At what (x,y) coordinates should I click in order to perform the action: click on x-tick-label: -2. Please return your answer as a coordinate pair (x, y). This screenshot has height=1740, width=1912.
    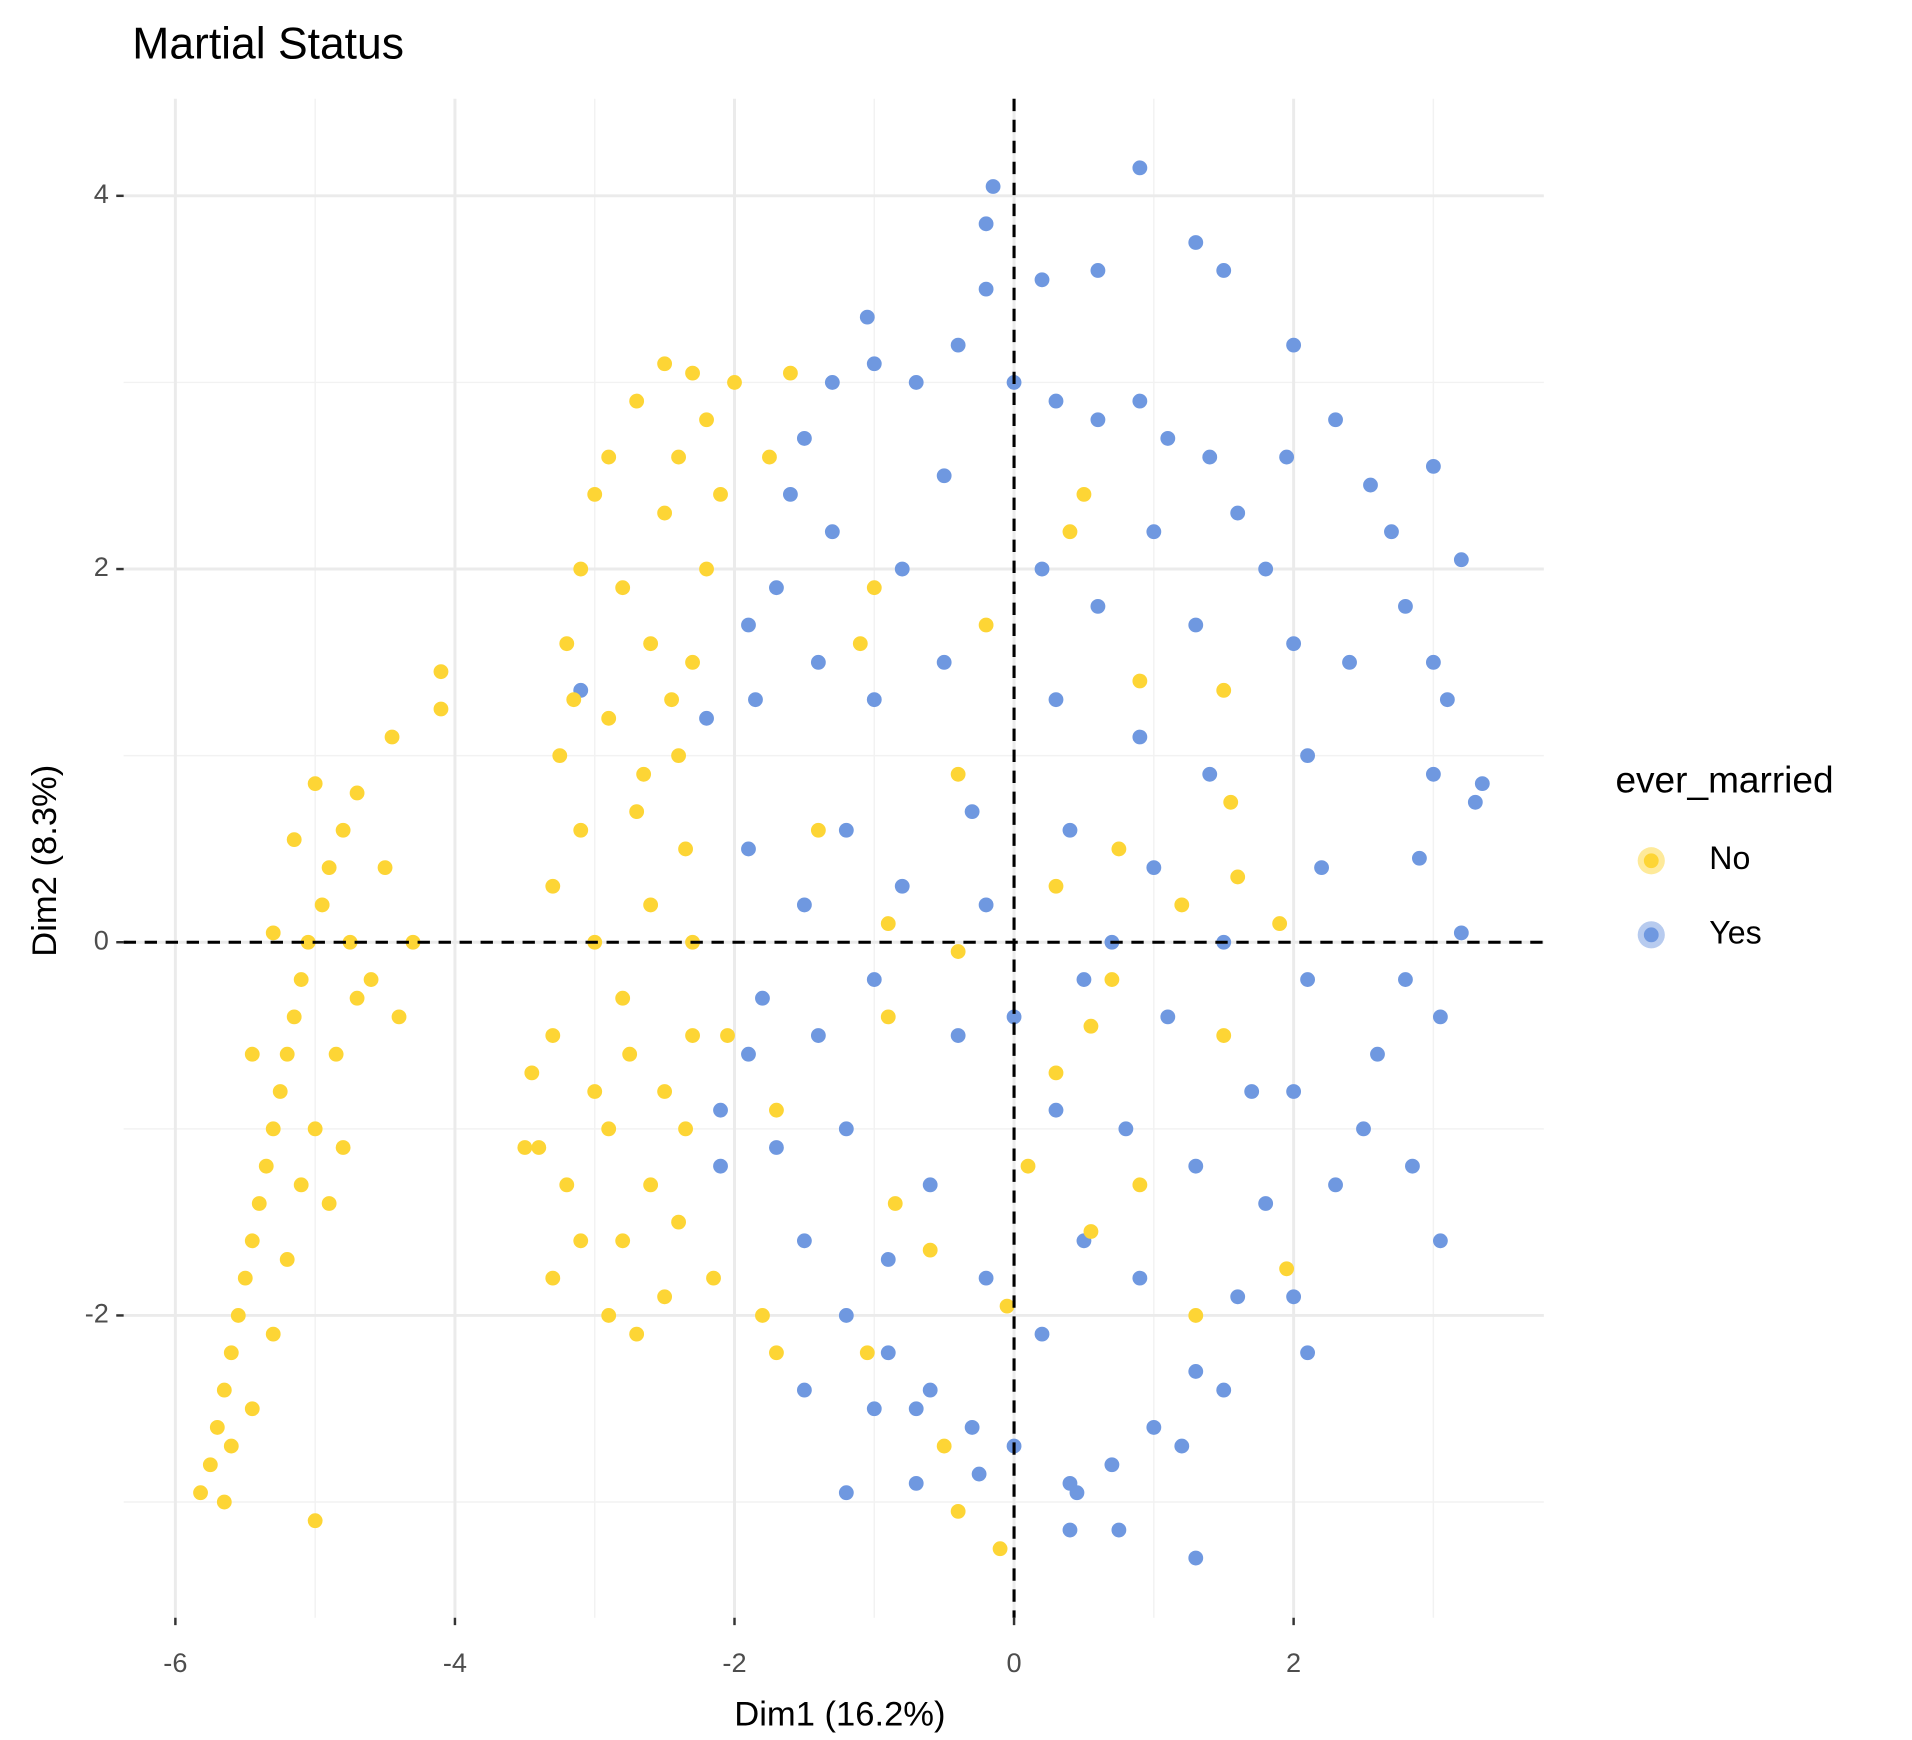
    Looking at the image, I should click on (734, 1662).